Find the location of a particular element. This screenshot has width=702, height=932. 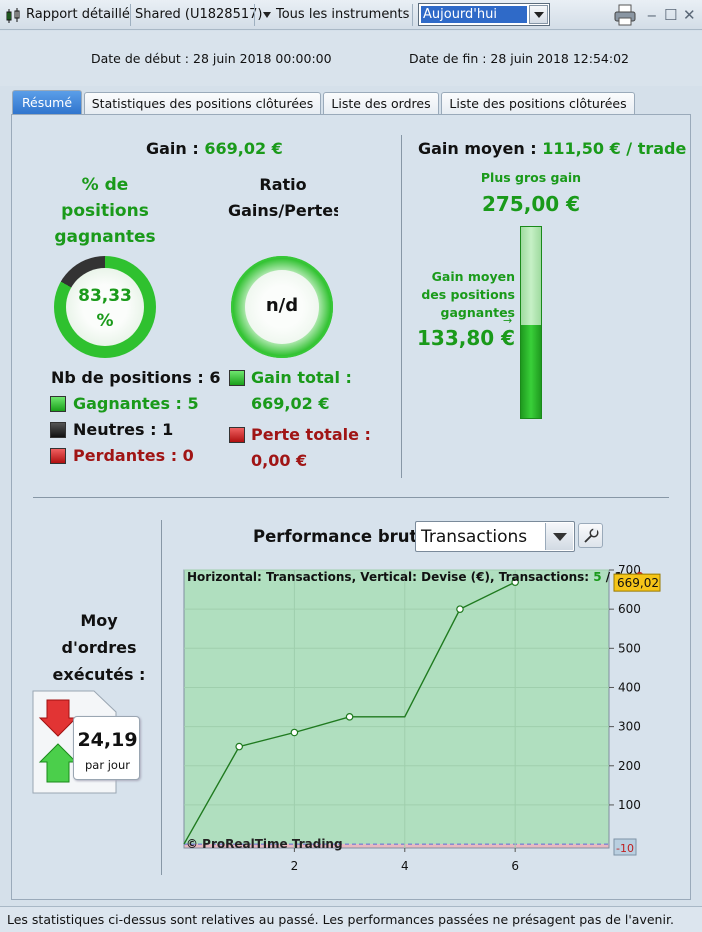

chart-neg-label: -10 is located at coordinates (625, 848).